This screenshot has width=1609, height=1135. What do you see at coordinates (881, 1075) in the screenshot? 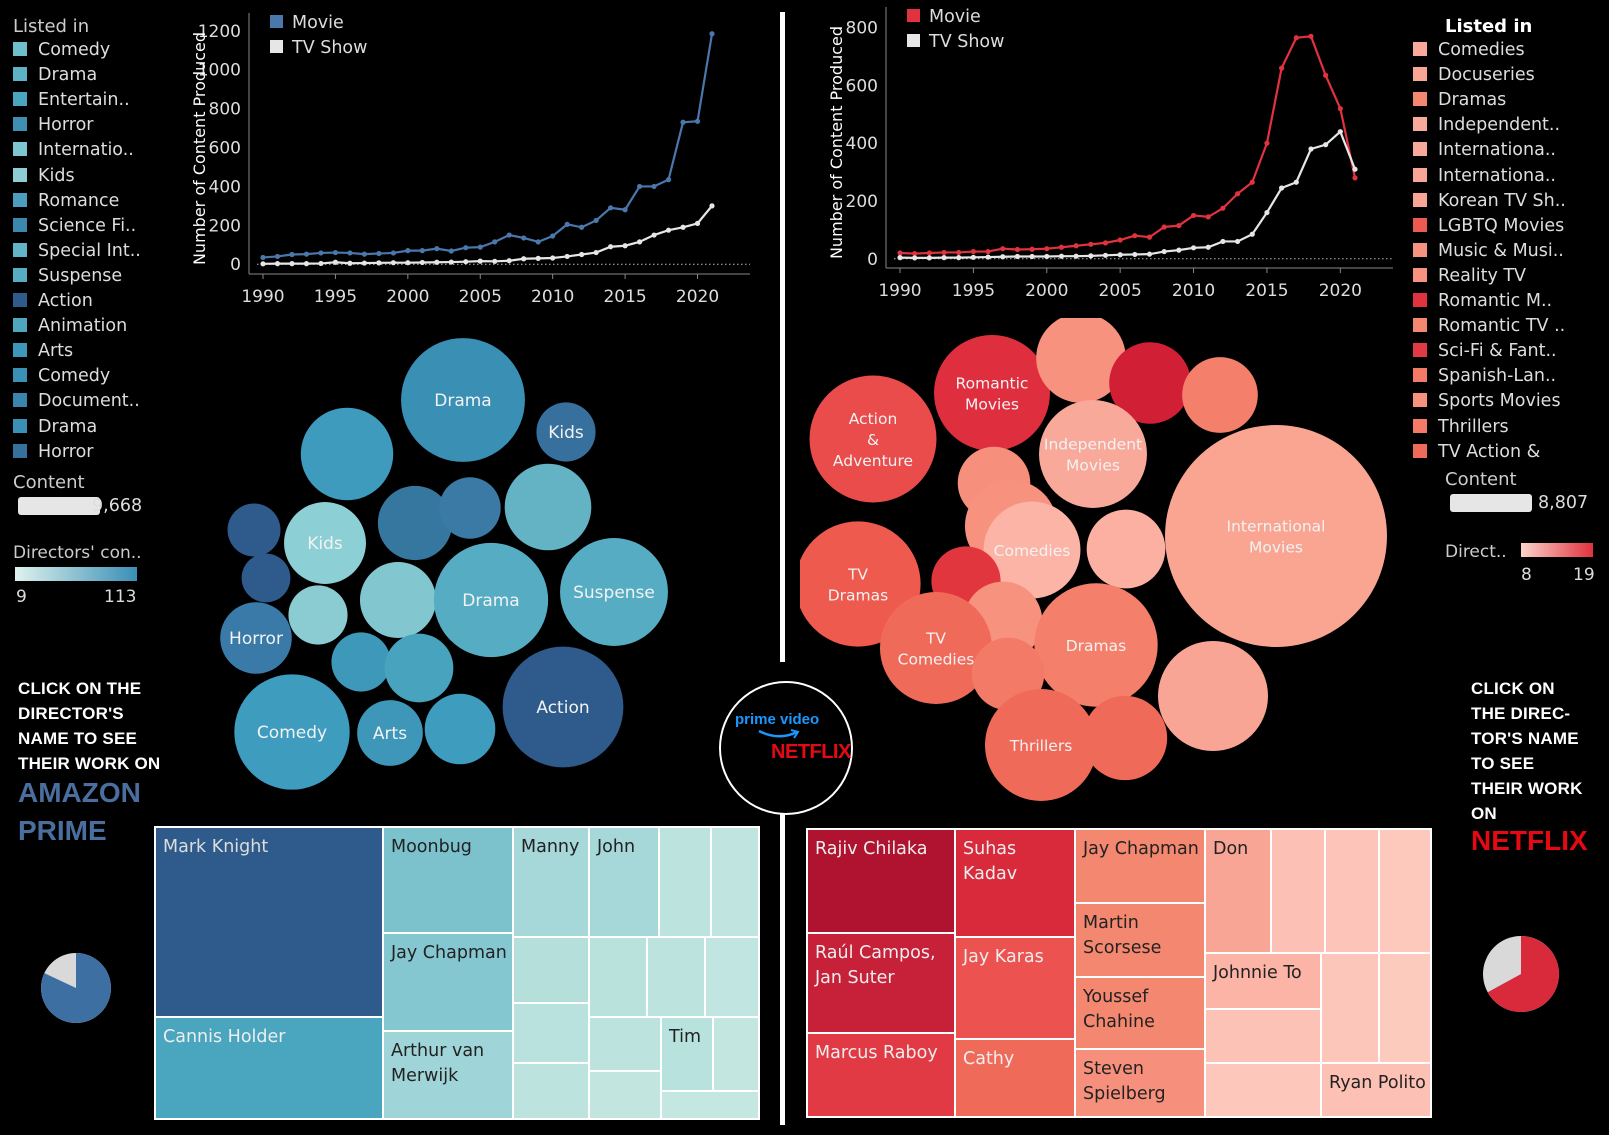
I see `netflix-treemap-cell: Marcus Raboy` at bounding box center [881, 1075].